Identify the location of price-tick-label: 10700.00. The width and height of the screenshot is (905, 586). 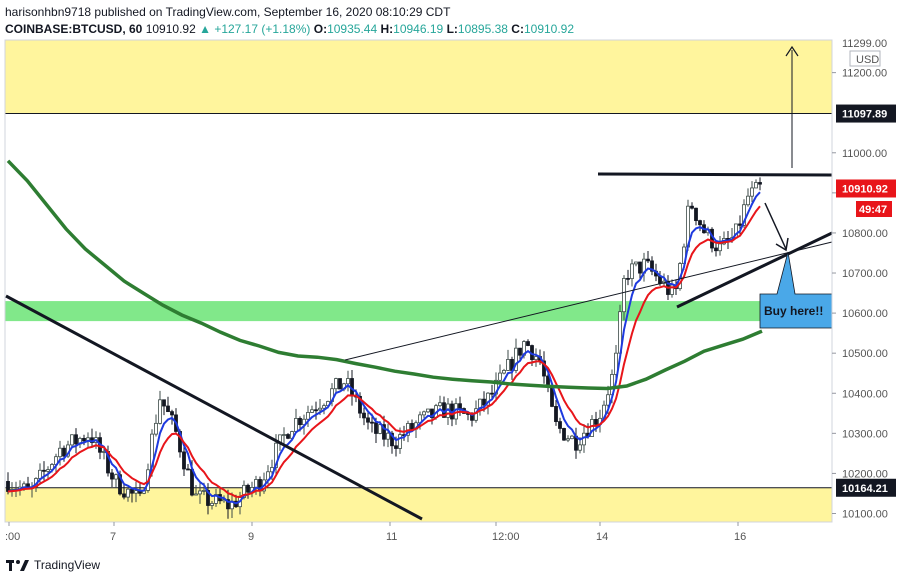
(865, 274).